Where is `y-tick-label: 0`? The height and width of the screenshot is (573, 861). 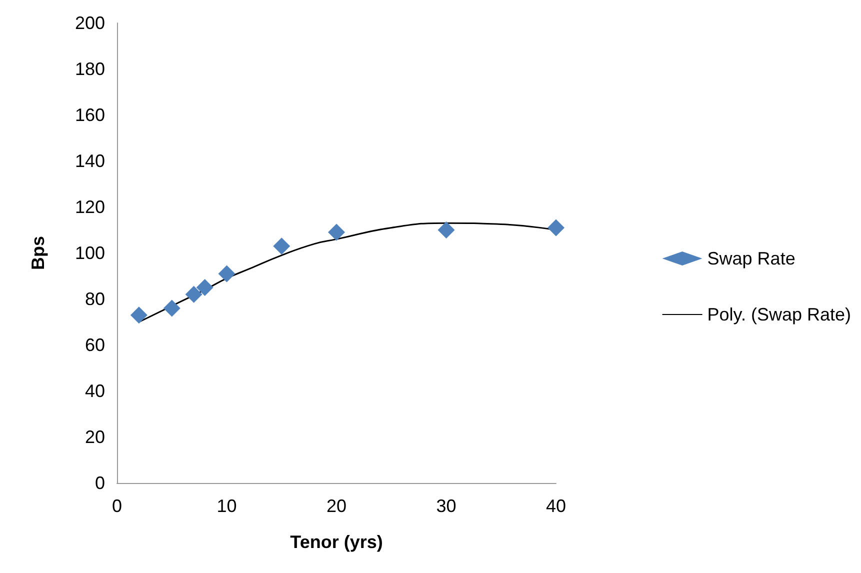 y-tick-label: 0 is located at coordinates (99, 483).